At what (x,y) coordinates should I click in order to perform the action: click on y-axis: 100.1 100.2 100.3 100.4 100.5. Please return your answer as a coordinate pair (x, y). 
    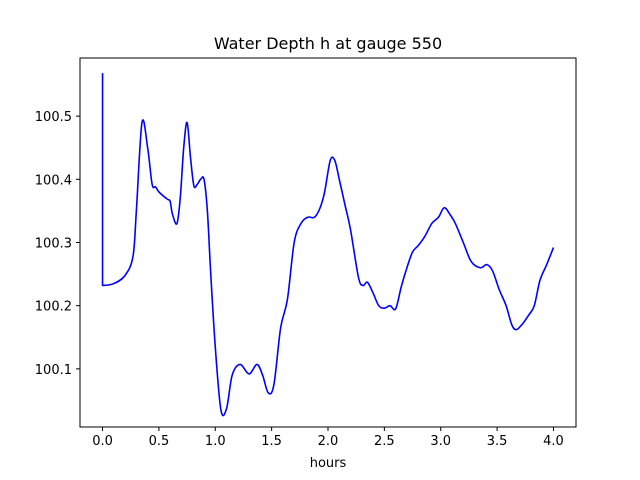
    Looking at the image, I should click on (57, 244).